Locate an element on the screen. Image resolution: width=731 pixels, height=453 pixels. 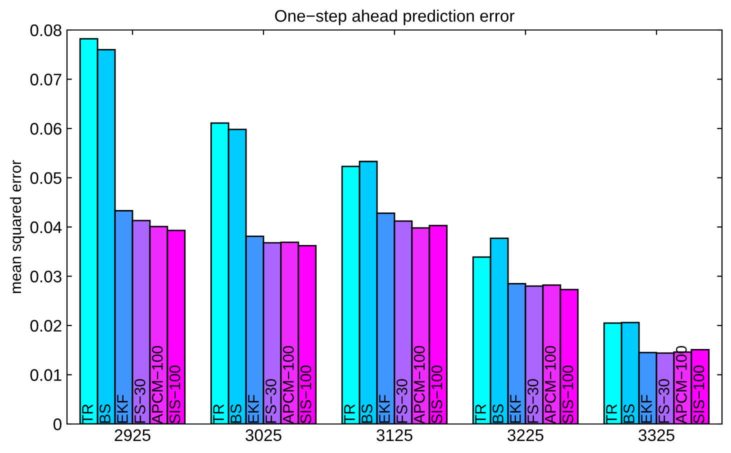
y-tick-label: 0 is located at coordinates (58, 424).